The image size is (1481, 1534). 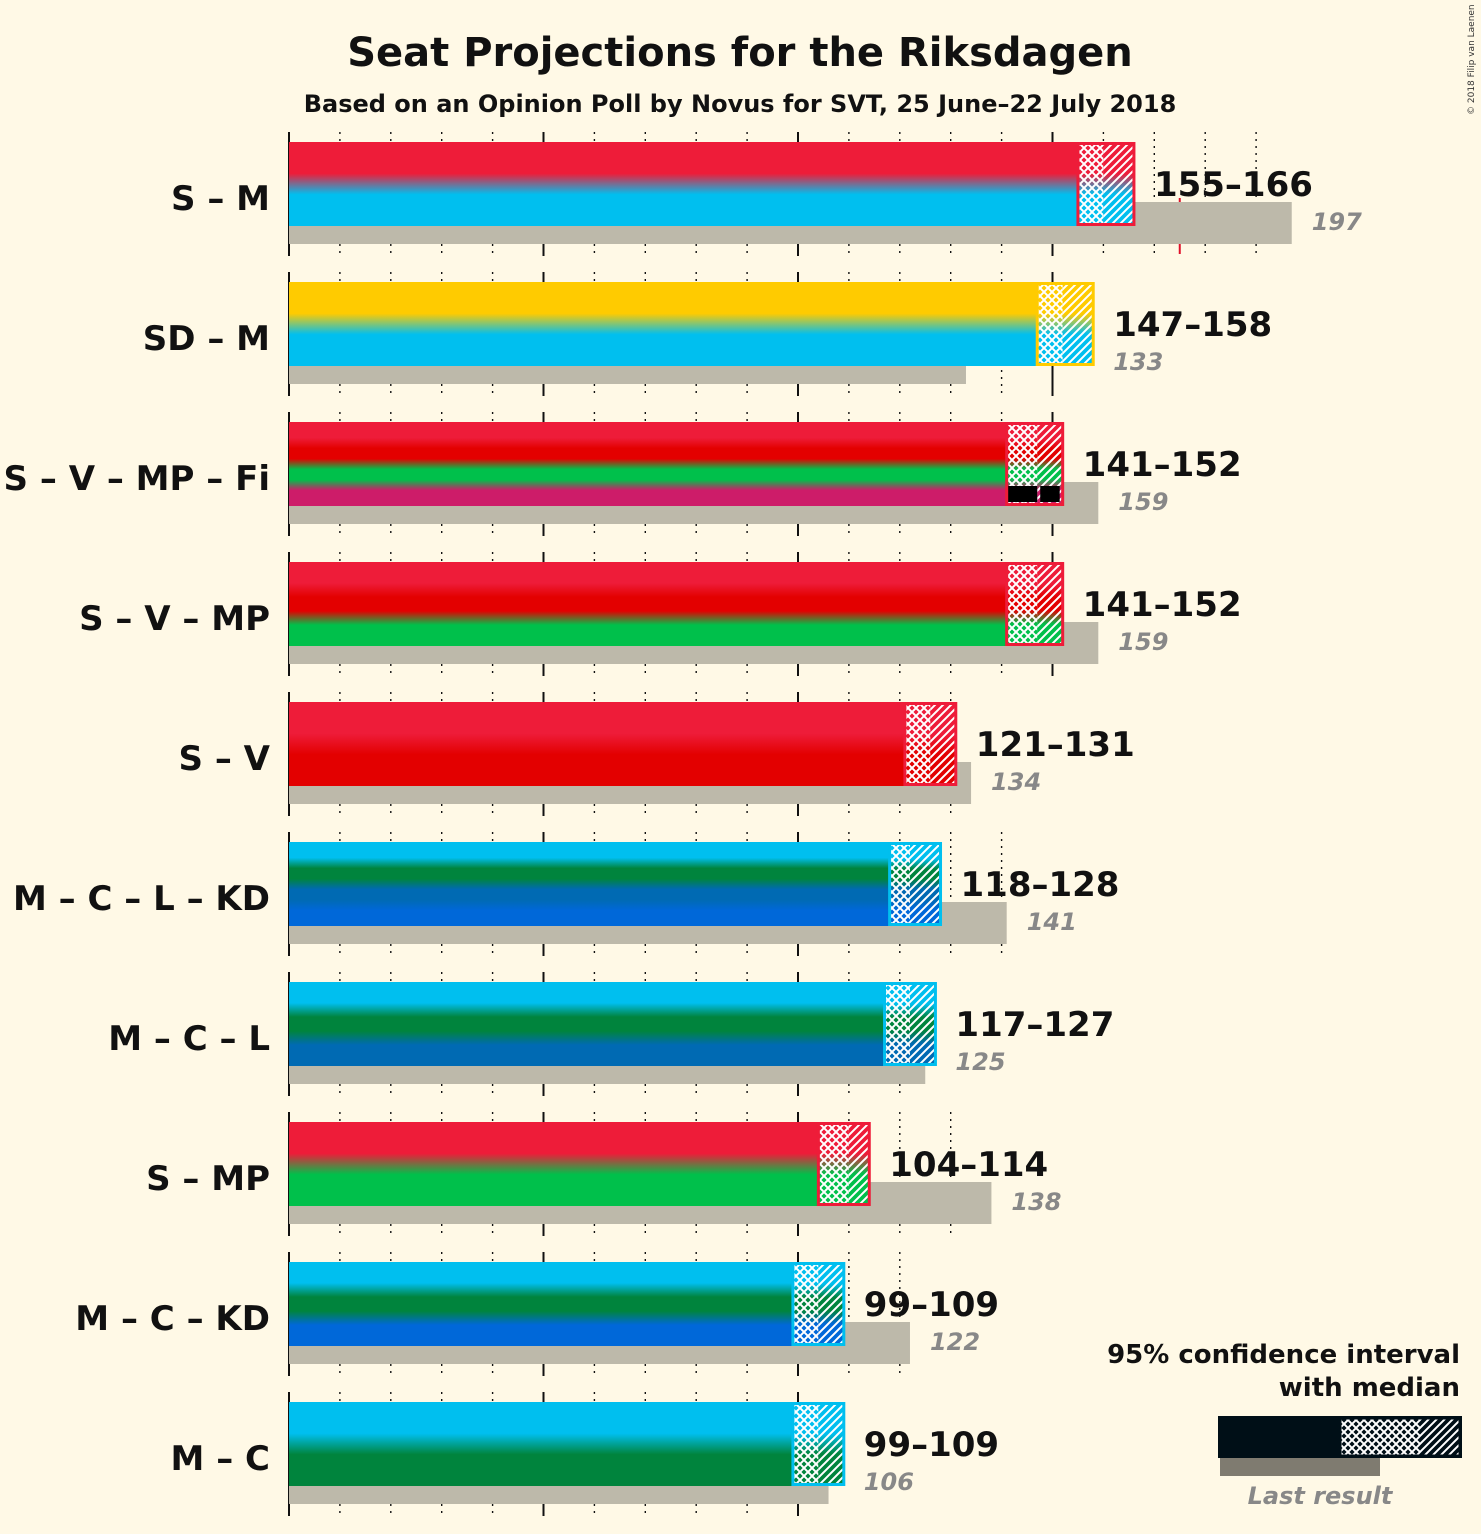 What do you see at coordinates (220, 1459) in the screenshot?
I see `coalition-label: M – C` at bounding box center [220, 1459].